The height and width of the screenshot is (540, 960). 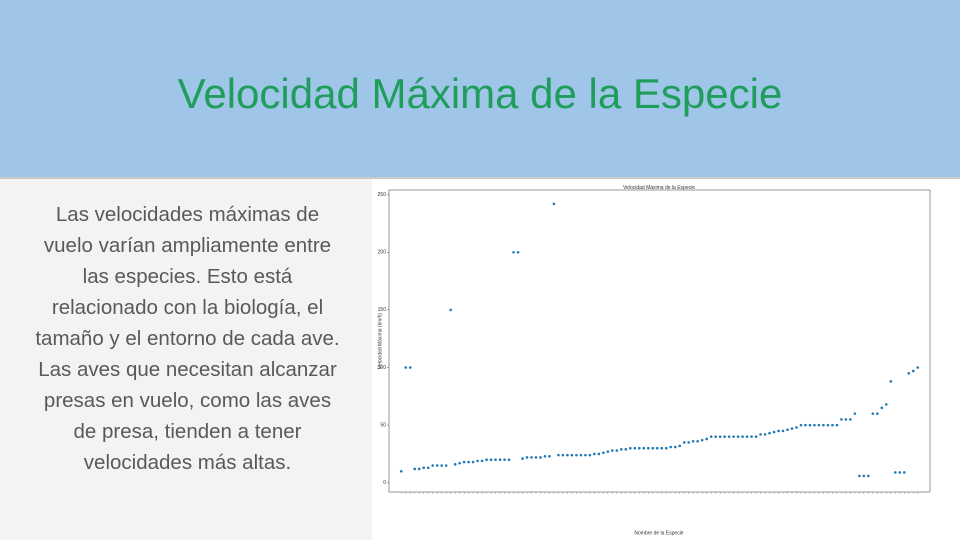 What do you see at coordinates (382, 310) in the screenshot?
I see `y-tick-label: 150` at bounding box center [382, 310].